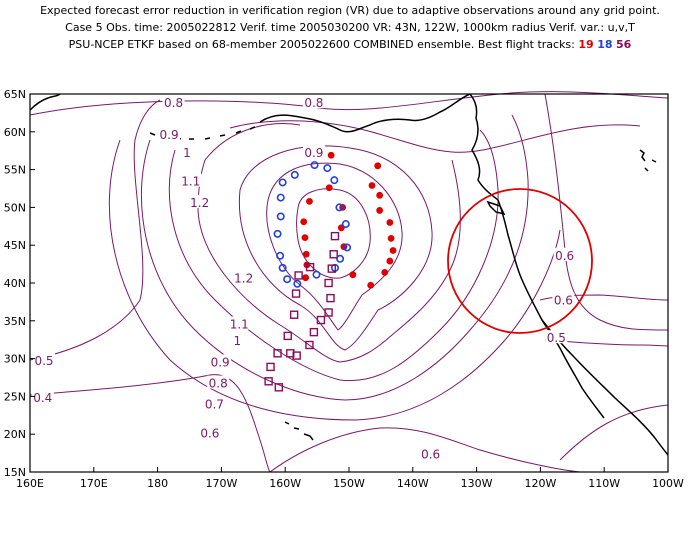  I want to click on coast-alaska, so click(365, 113).